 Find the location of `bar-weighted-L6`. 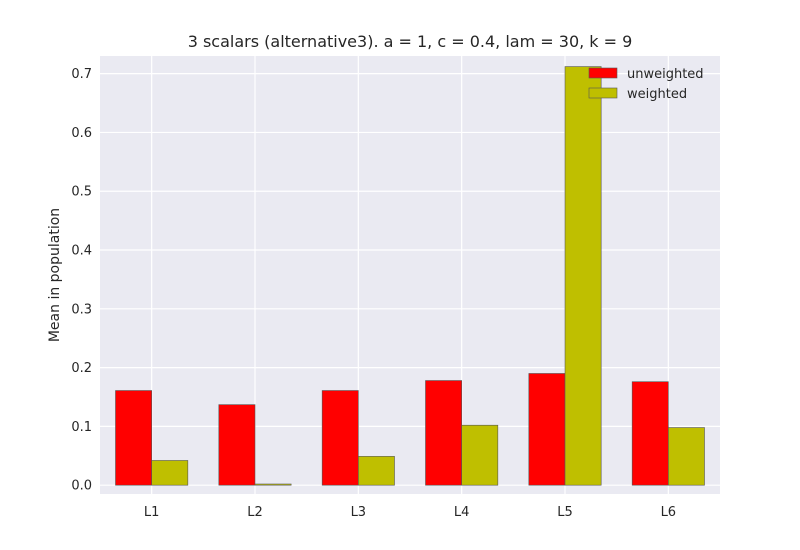

bar-weighted-L6 is located at coordinates (686, 456).